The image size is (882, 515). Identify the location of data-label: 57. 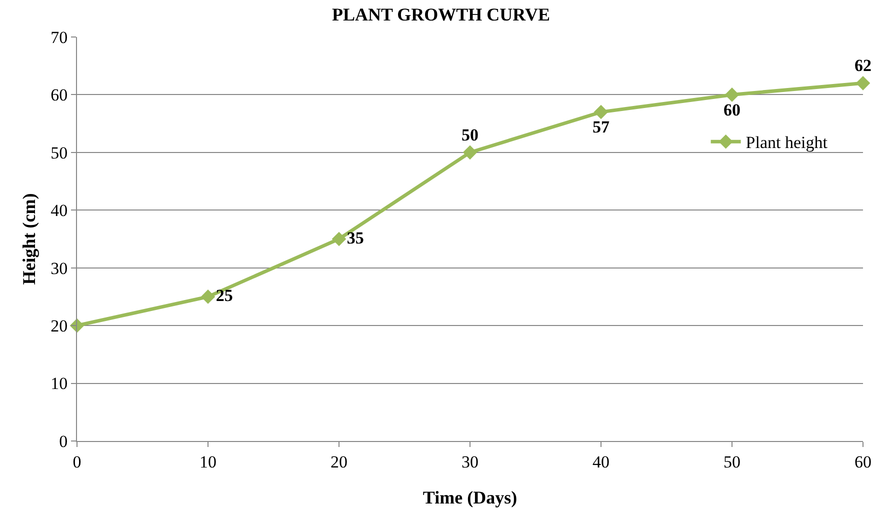
(601, 127).